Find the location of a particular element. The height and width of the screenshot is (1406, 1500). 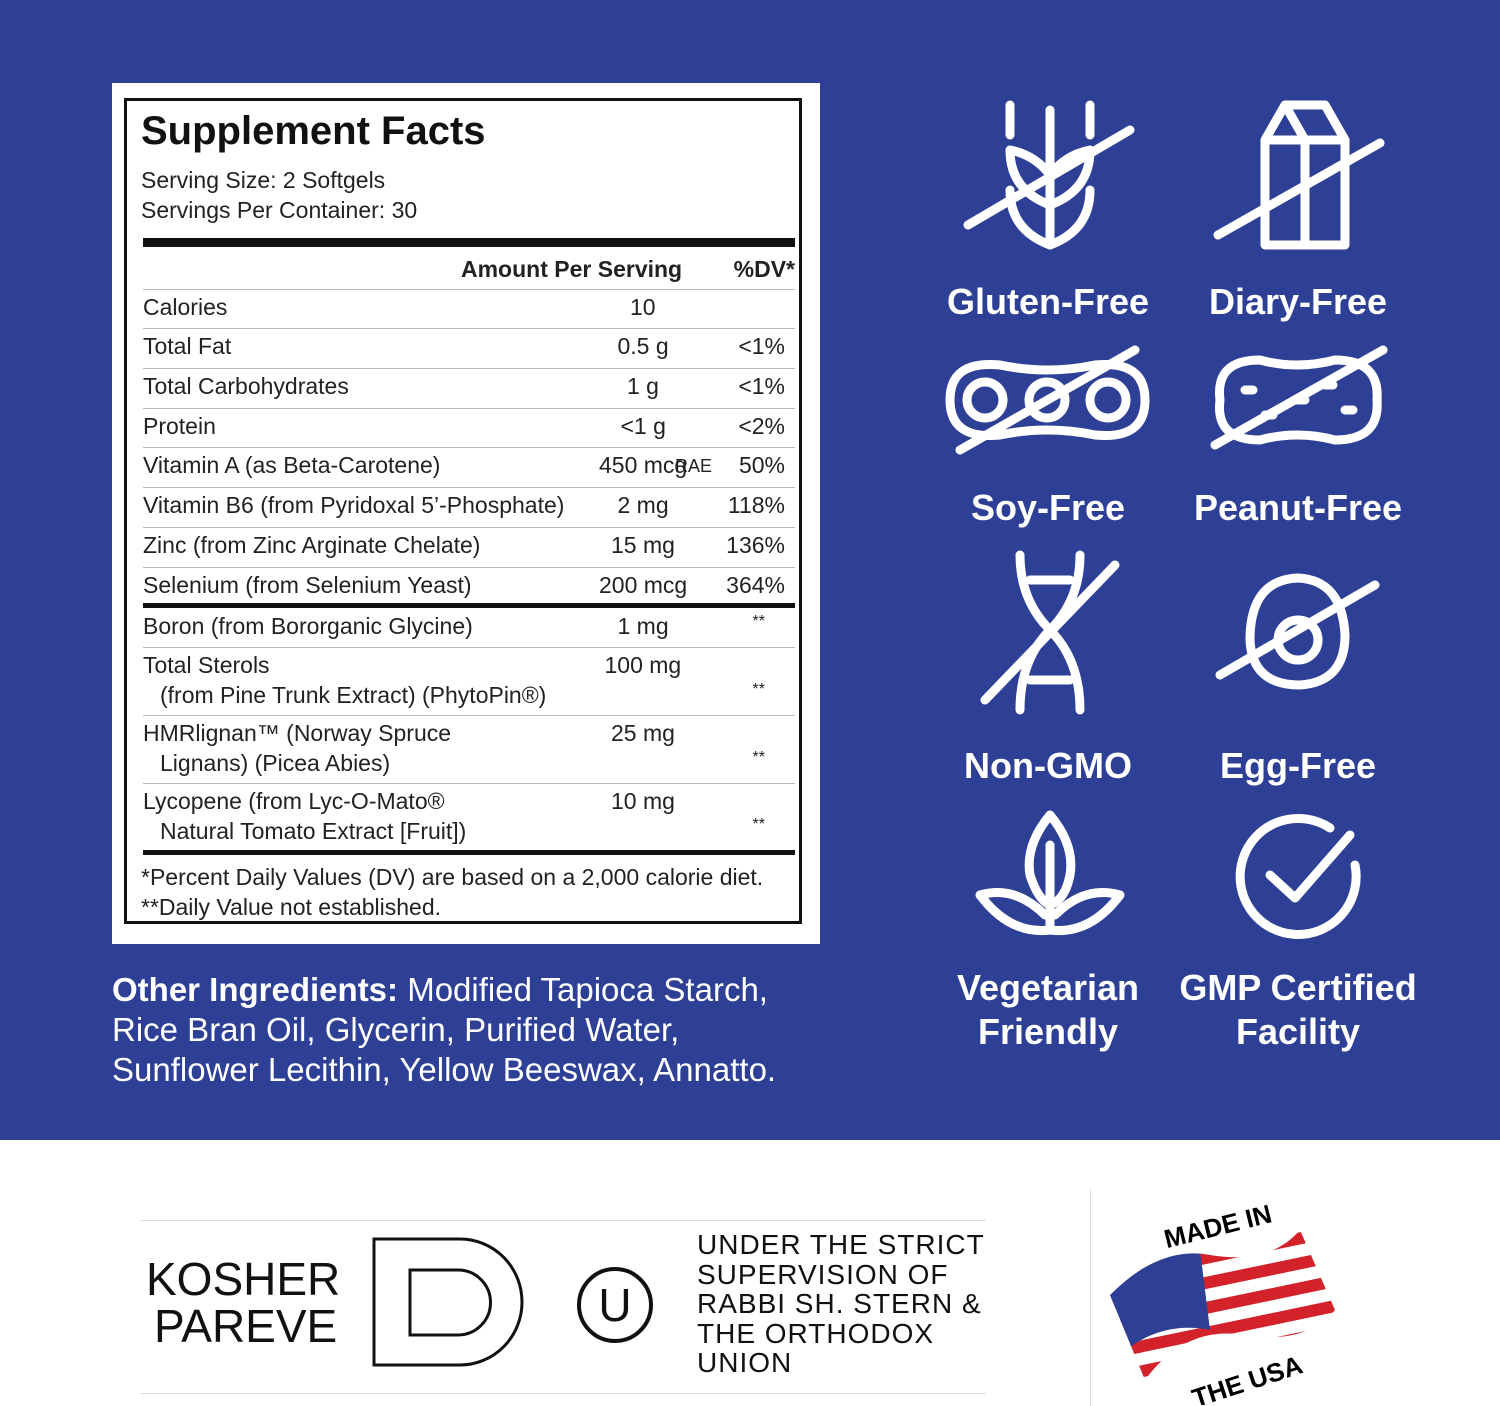

fact-row: Calories 10 is located at coordinates (469, 309).